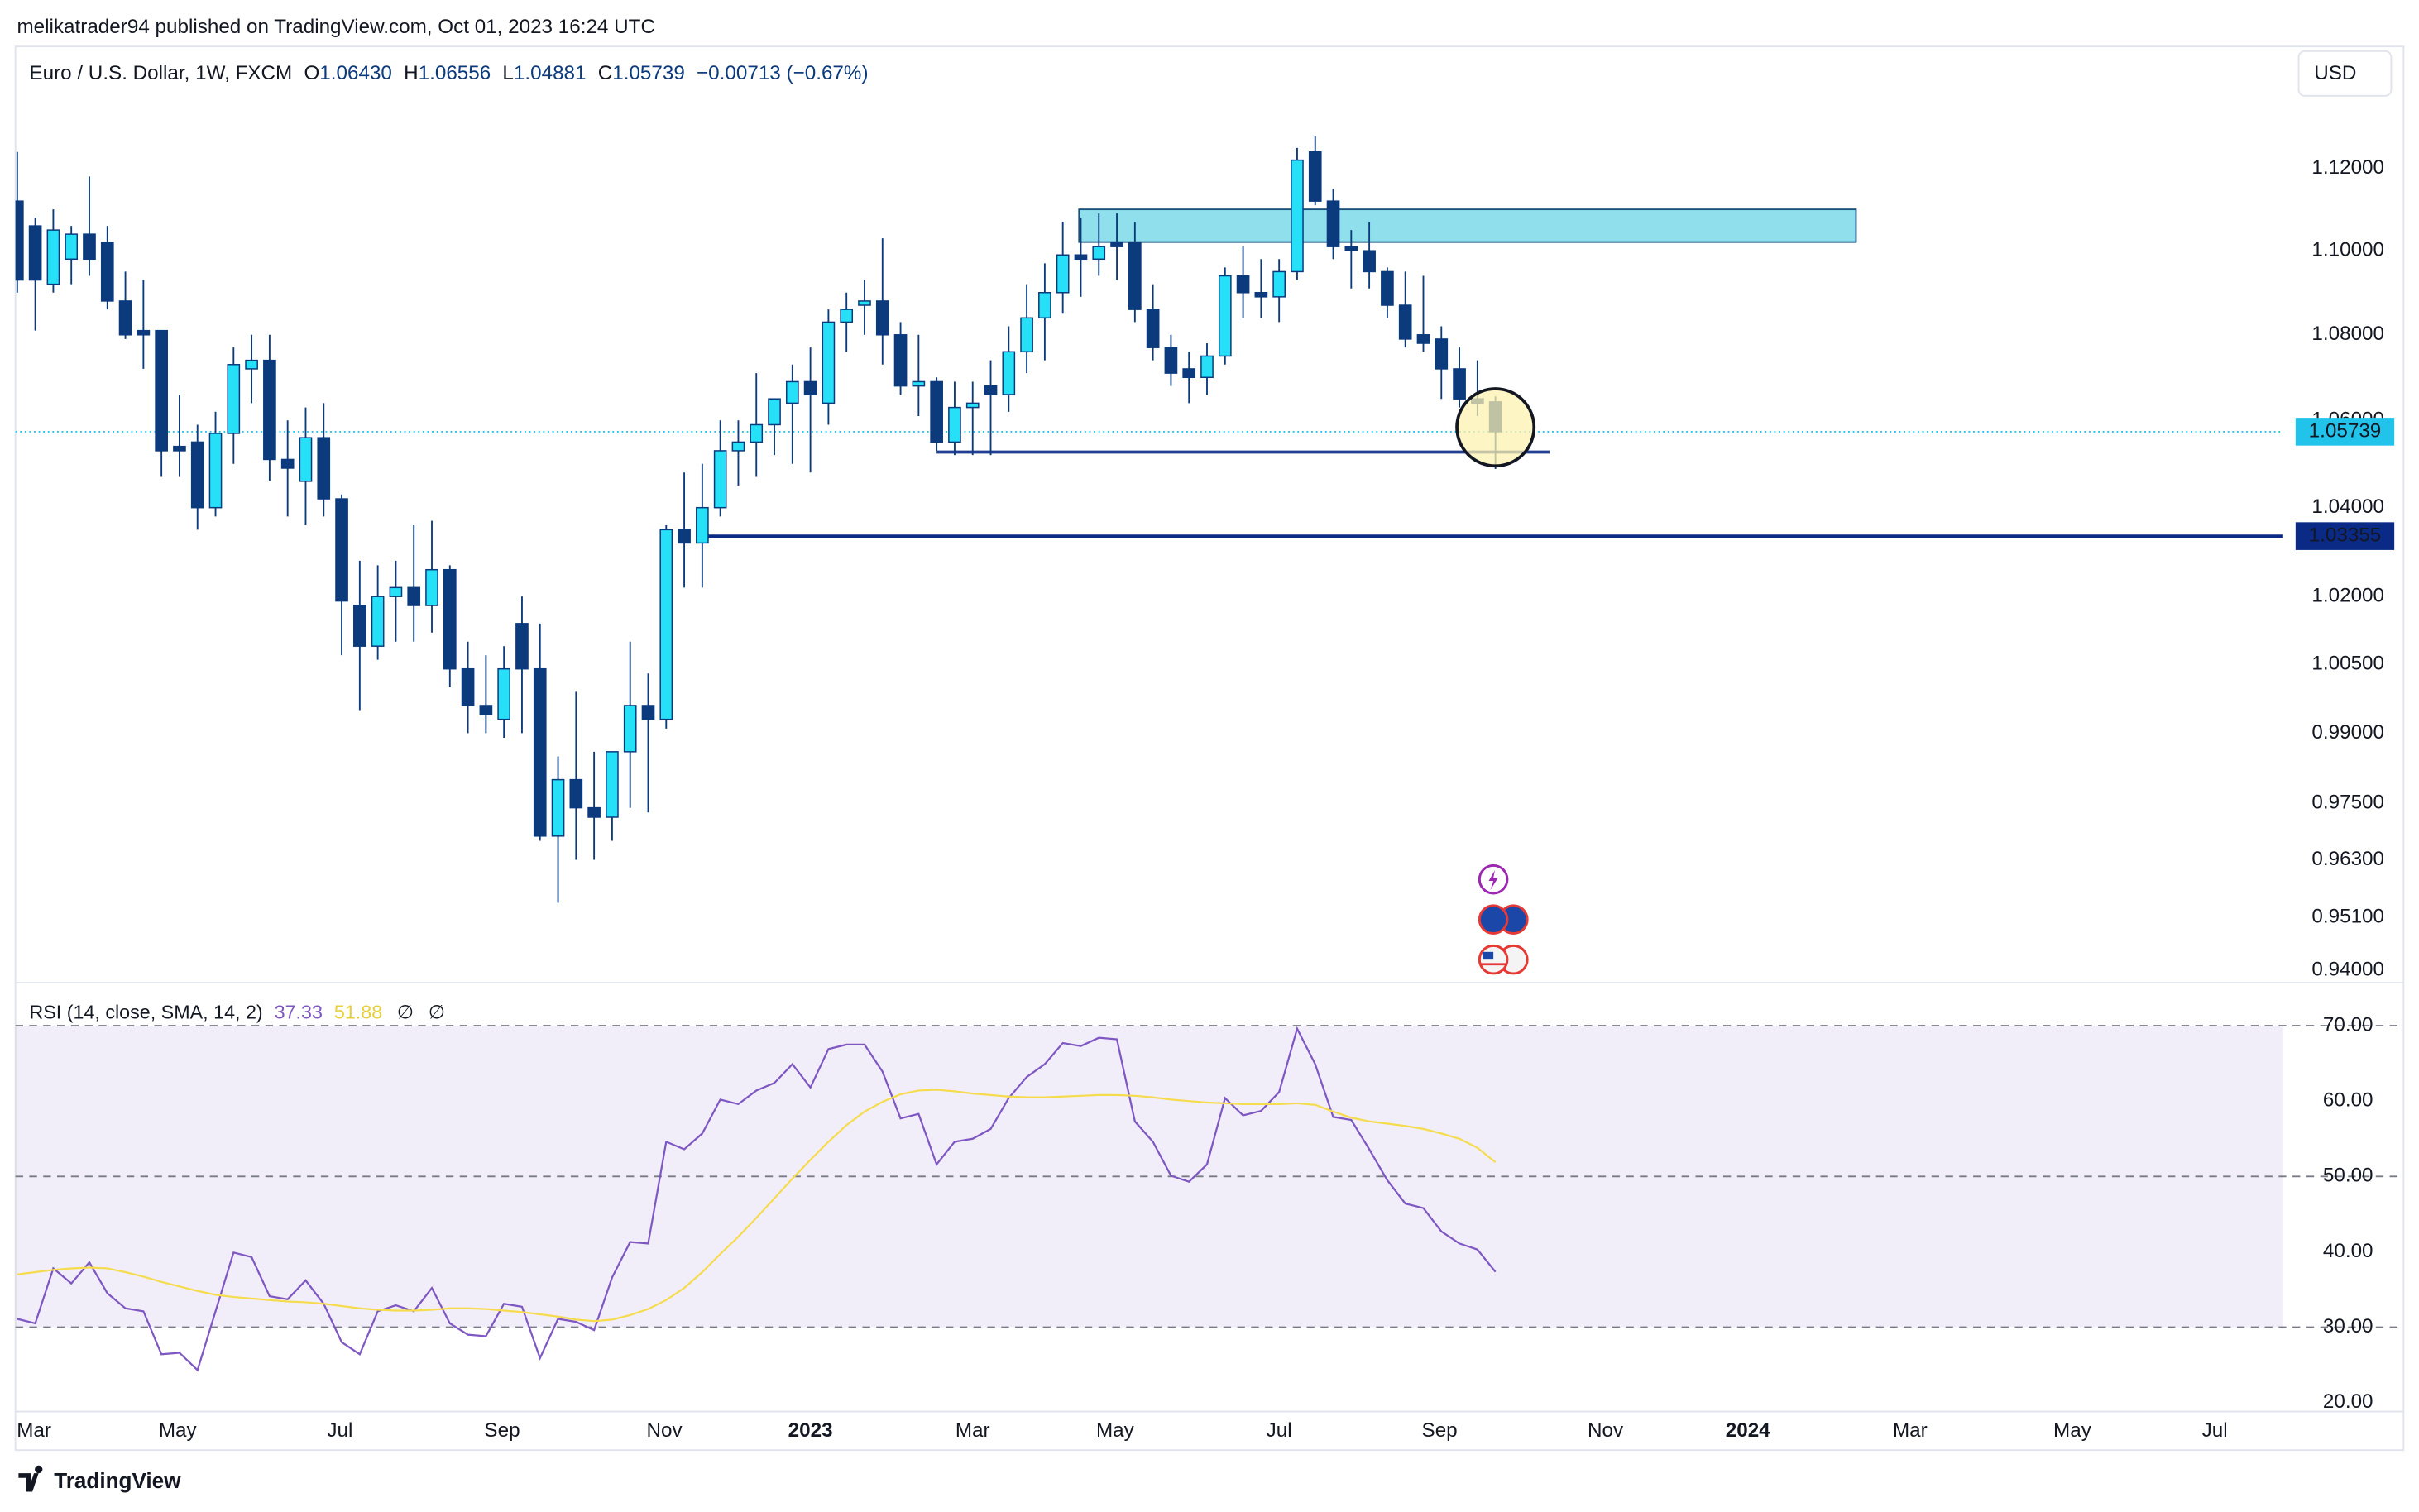  I want to click on price-axis-label: 0.99000, so click(2347, 732).